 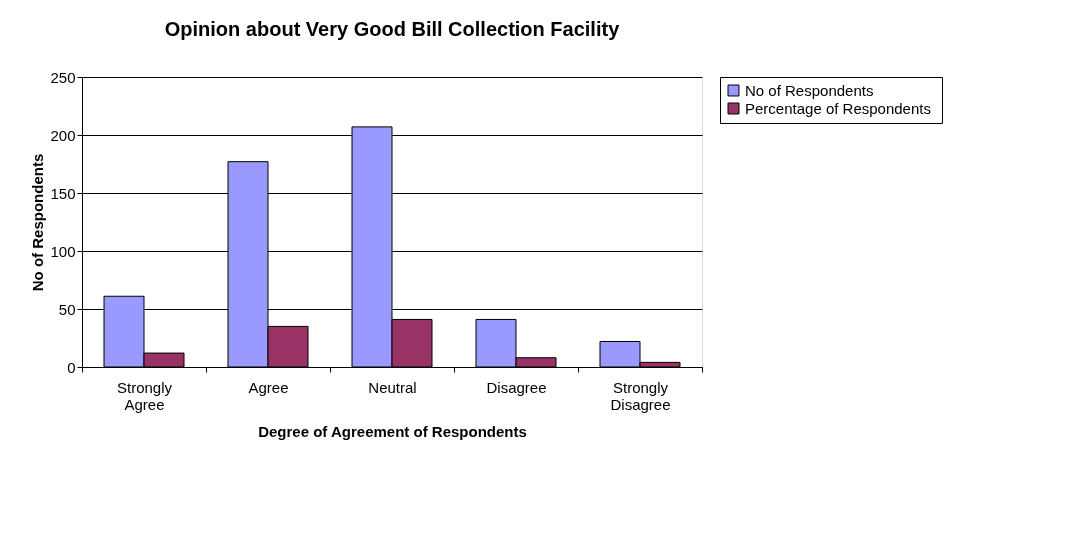 I want to click on x-tick-label: Neutral, so click(x=392, y=387).